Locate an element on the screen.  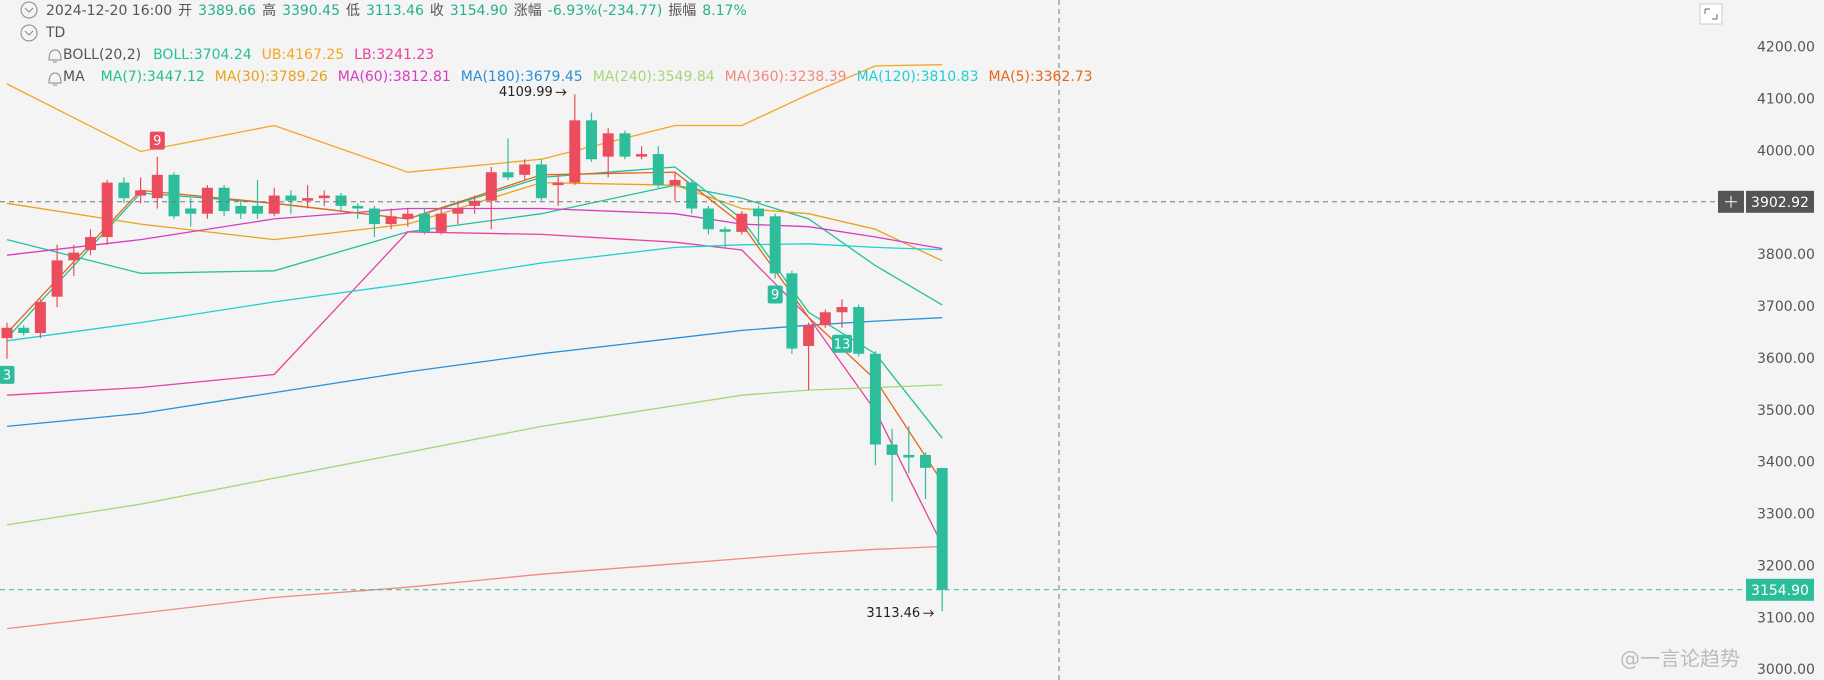
td-label: 13 is located at coordinates (842, 344).